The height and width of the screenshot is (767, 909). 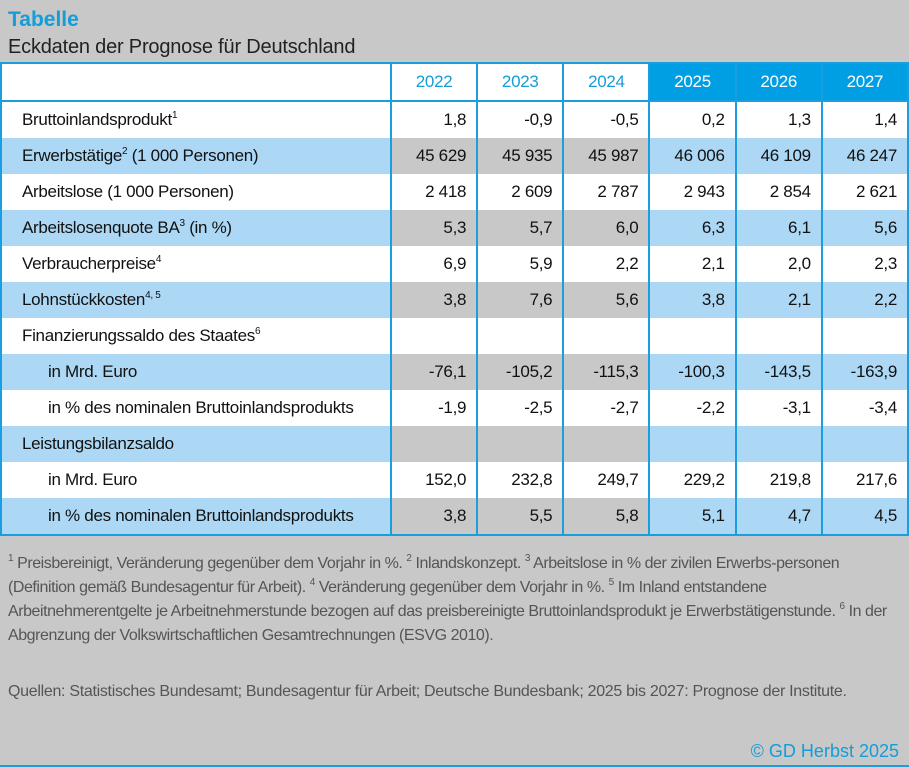 What do you see at coordinates (606, 300) in the screenshot?
I see `value-cell: 5,6` at bounding box center [606, 300].